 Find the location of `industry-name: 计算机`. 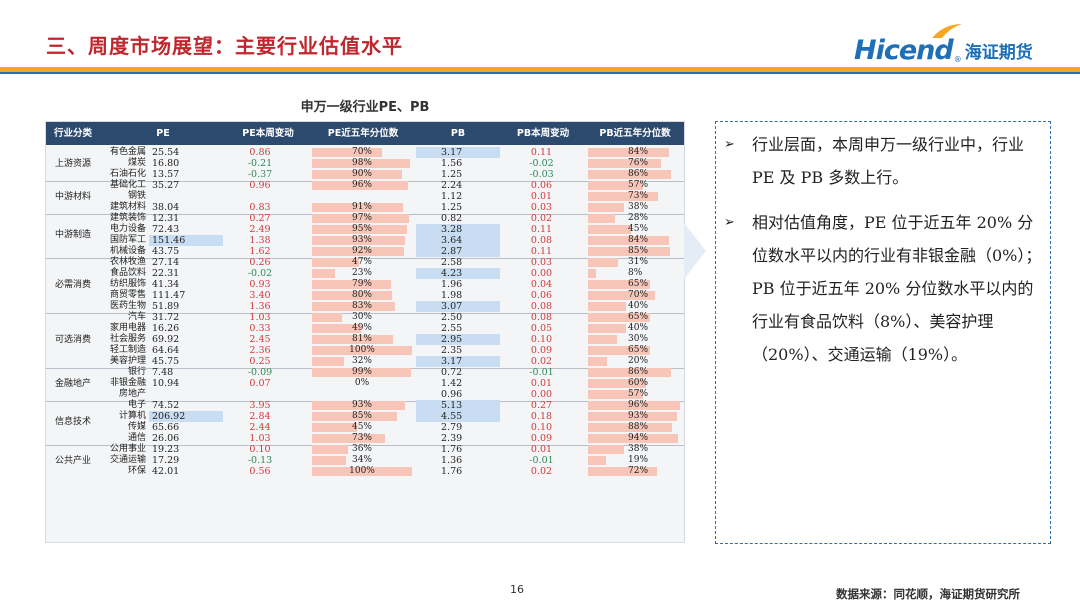

industry-name: 计算机 is located at coordinates (132, 416).